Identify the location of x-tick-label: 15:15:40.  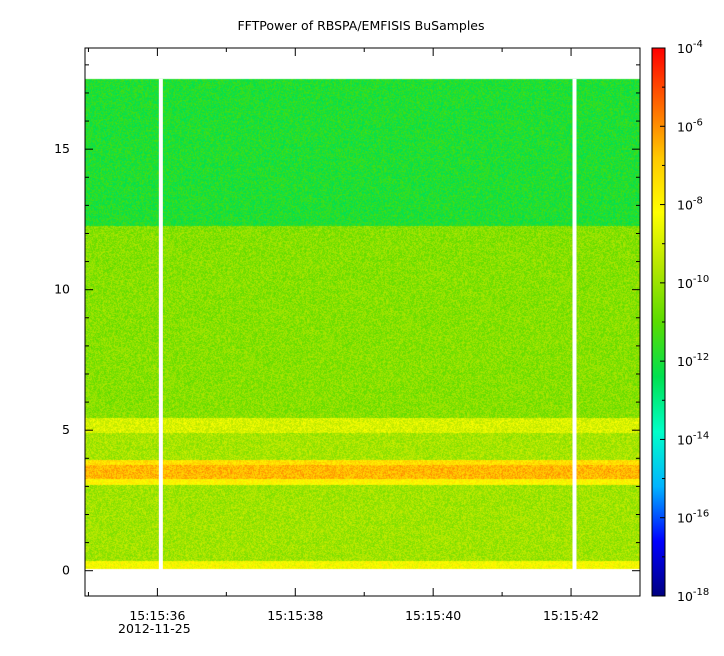
(433, 615).